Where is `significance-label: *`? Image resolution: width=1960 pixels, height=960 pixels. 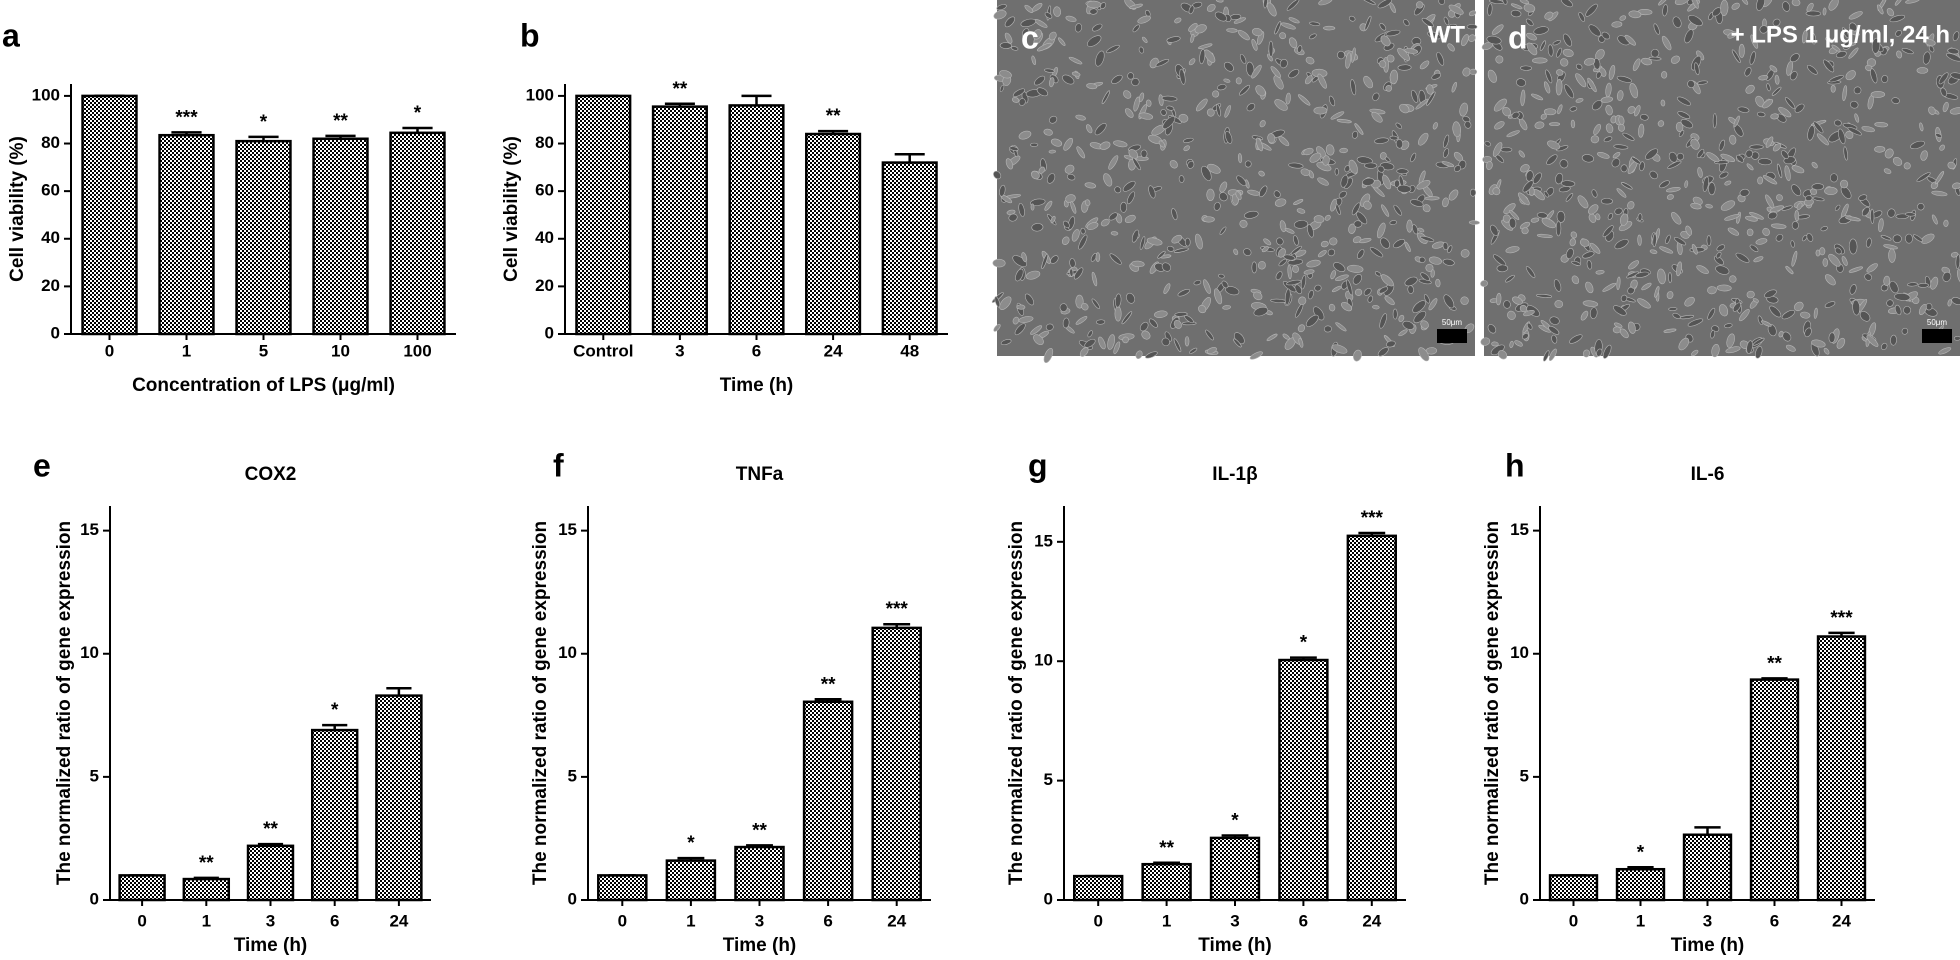 significance-label: * is located at coordinates (691, 843).